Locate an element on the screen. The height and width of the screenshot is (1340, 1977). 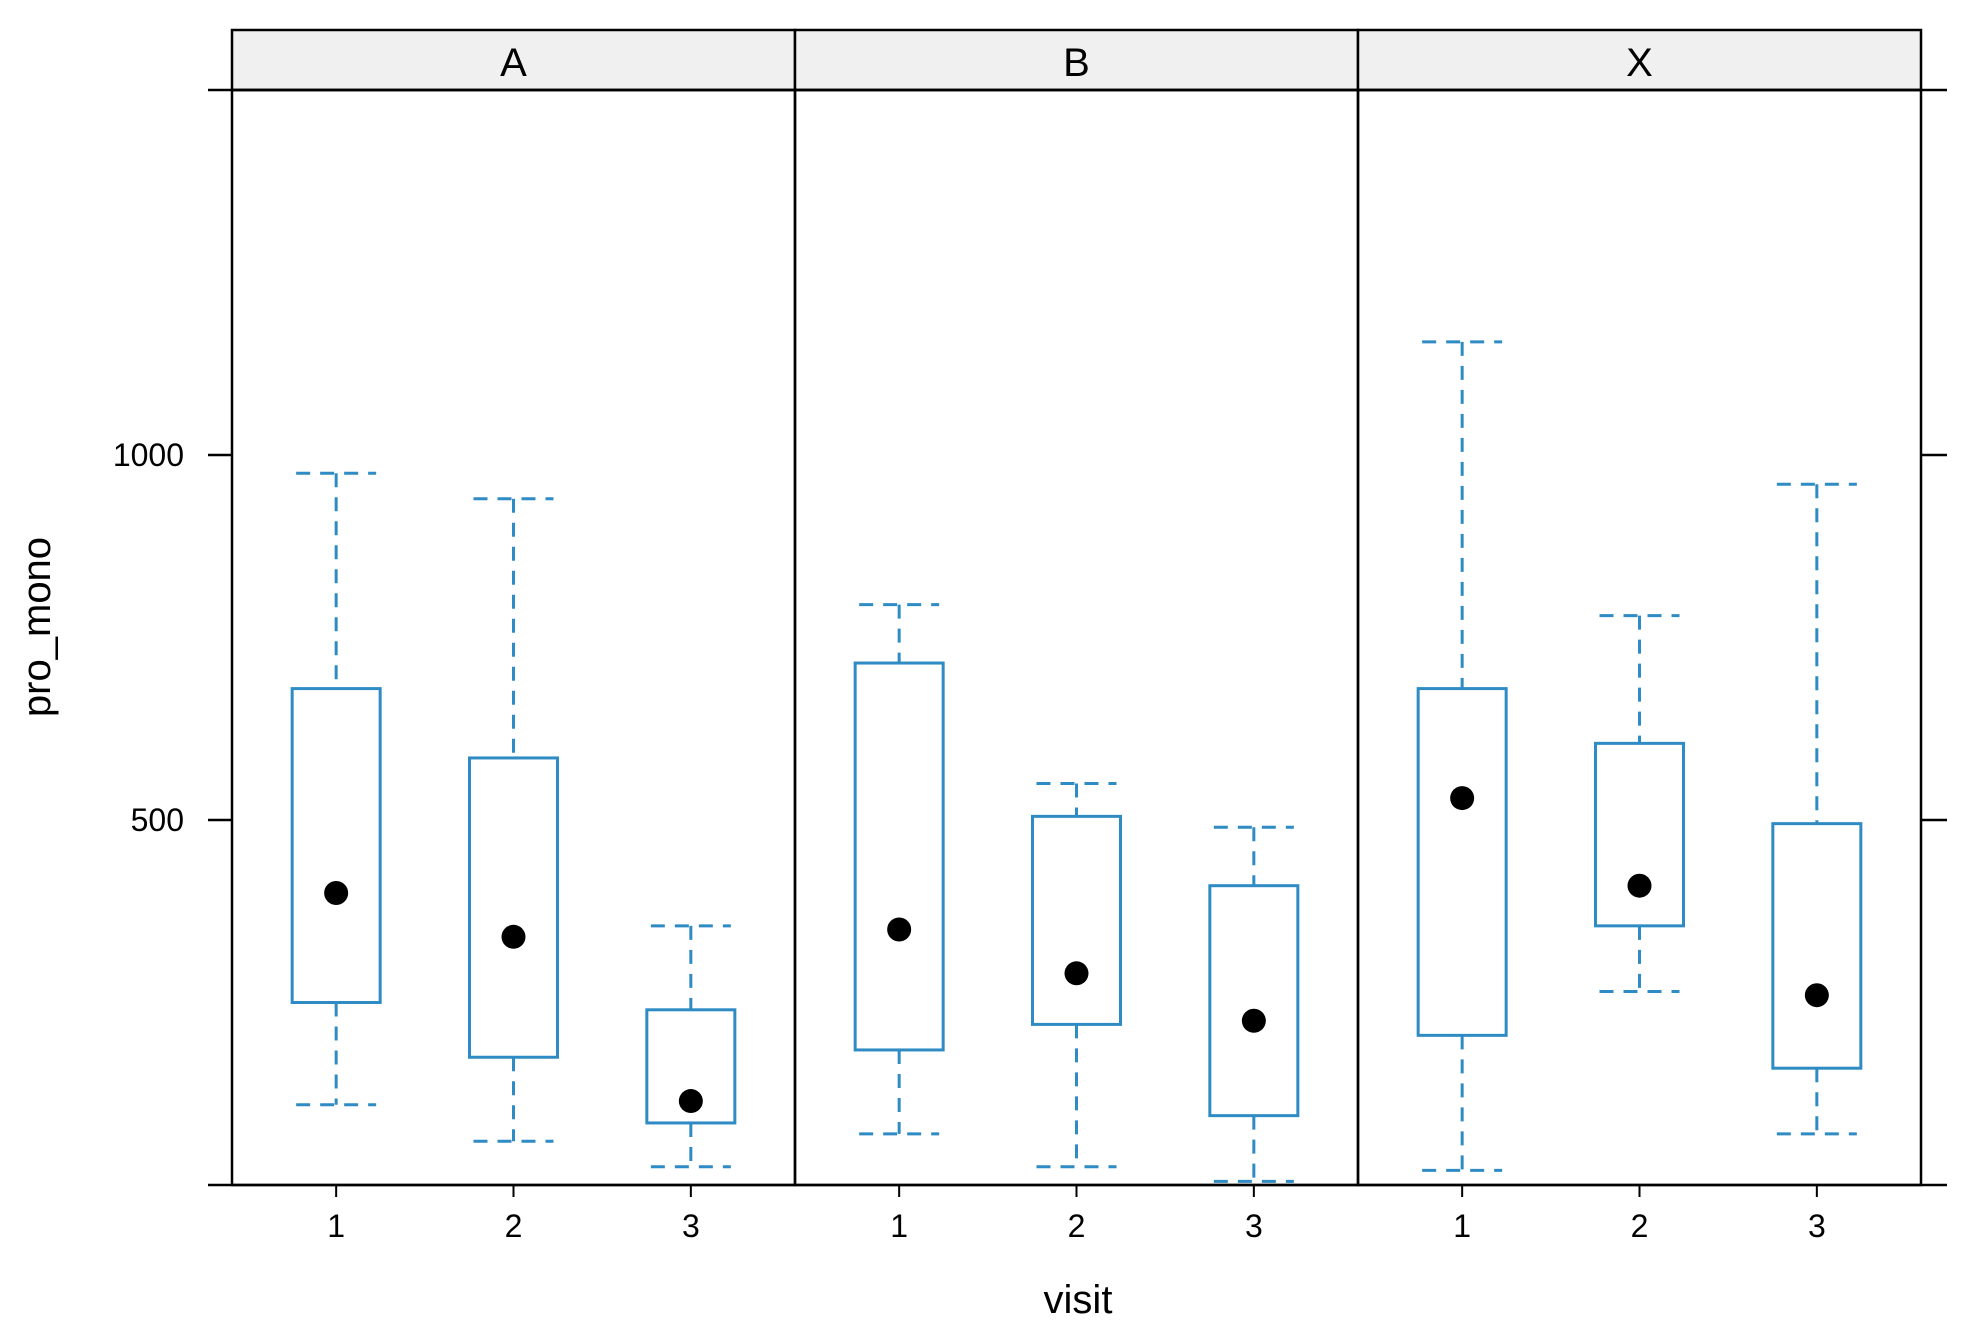
y-axis-title: pro_mono is located at coordinates (37, 627).